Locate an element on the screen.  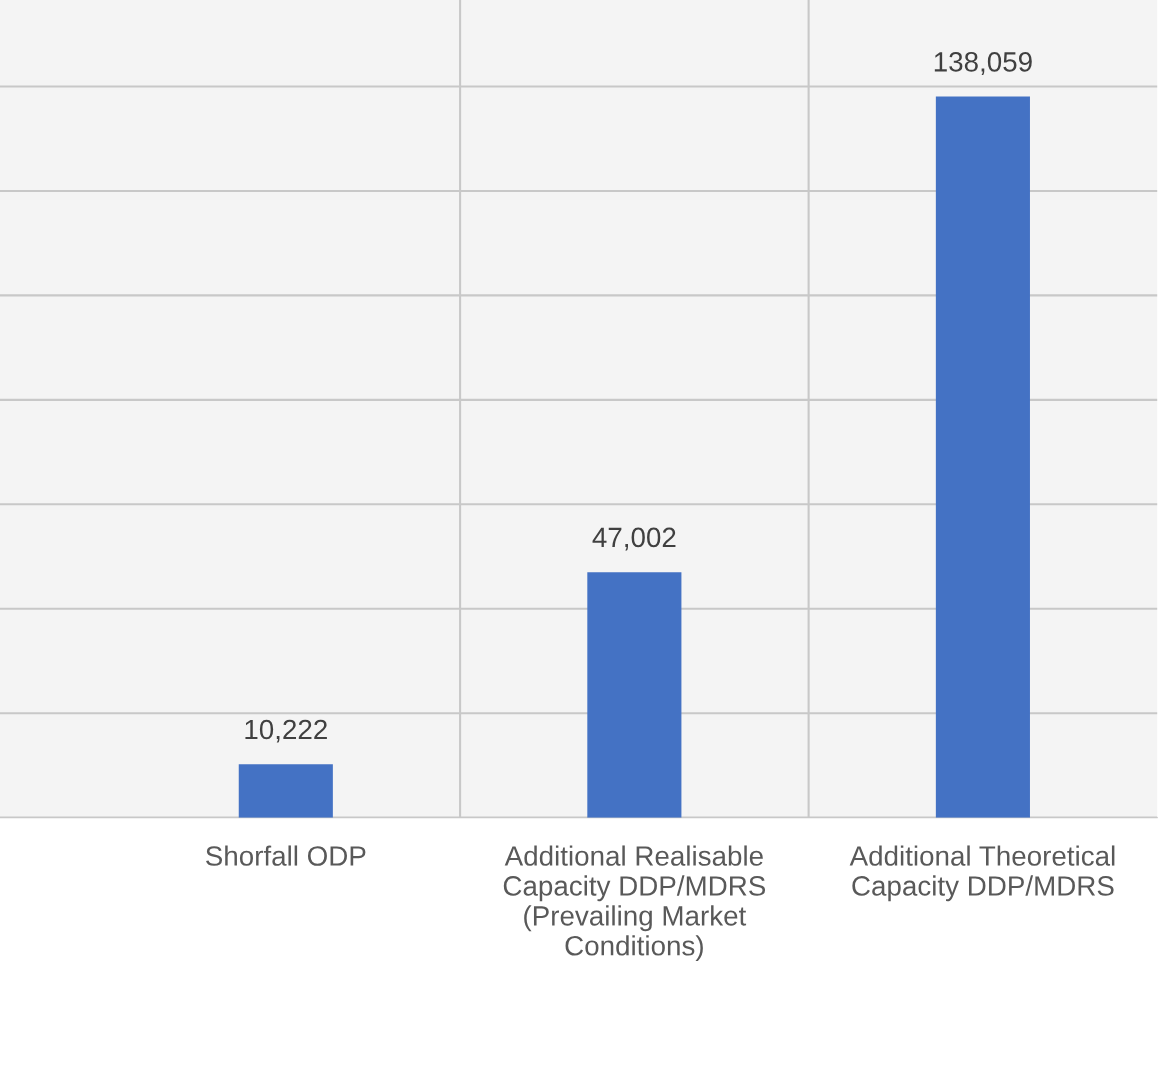
data-label: 138,059 is located at coordinates (983, 63).